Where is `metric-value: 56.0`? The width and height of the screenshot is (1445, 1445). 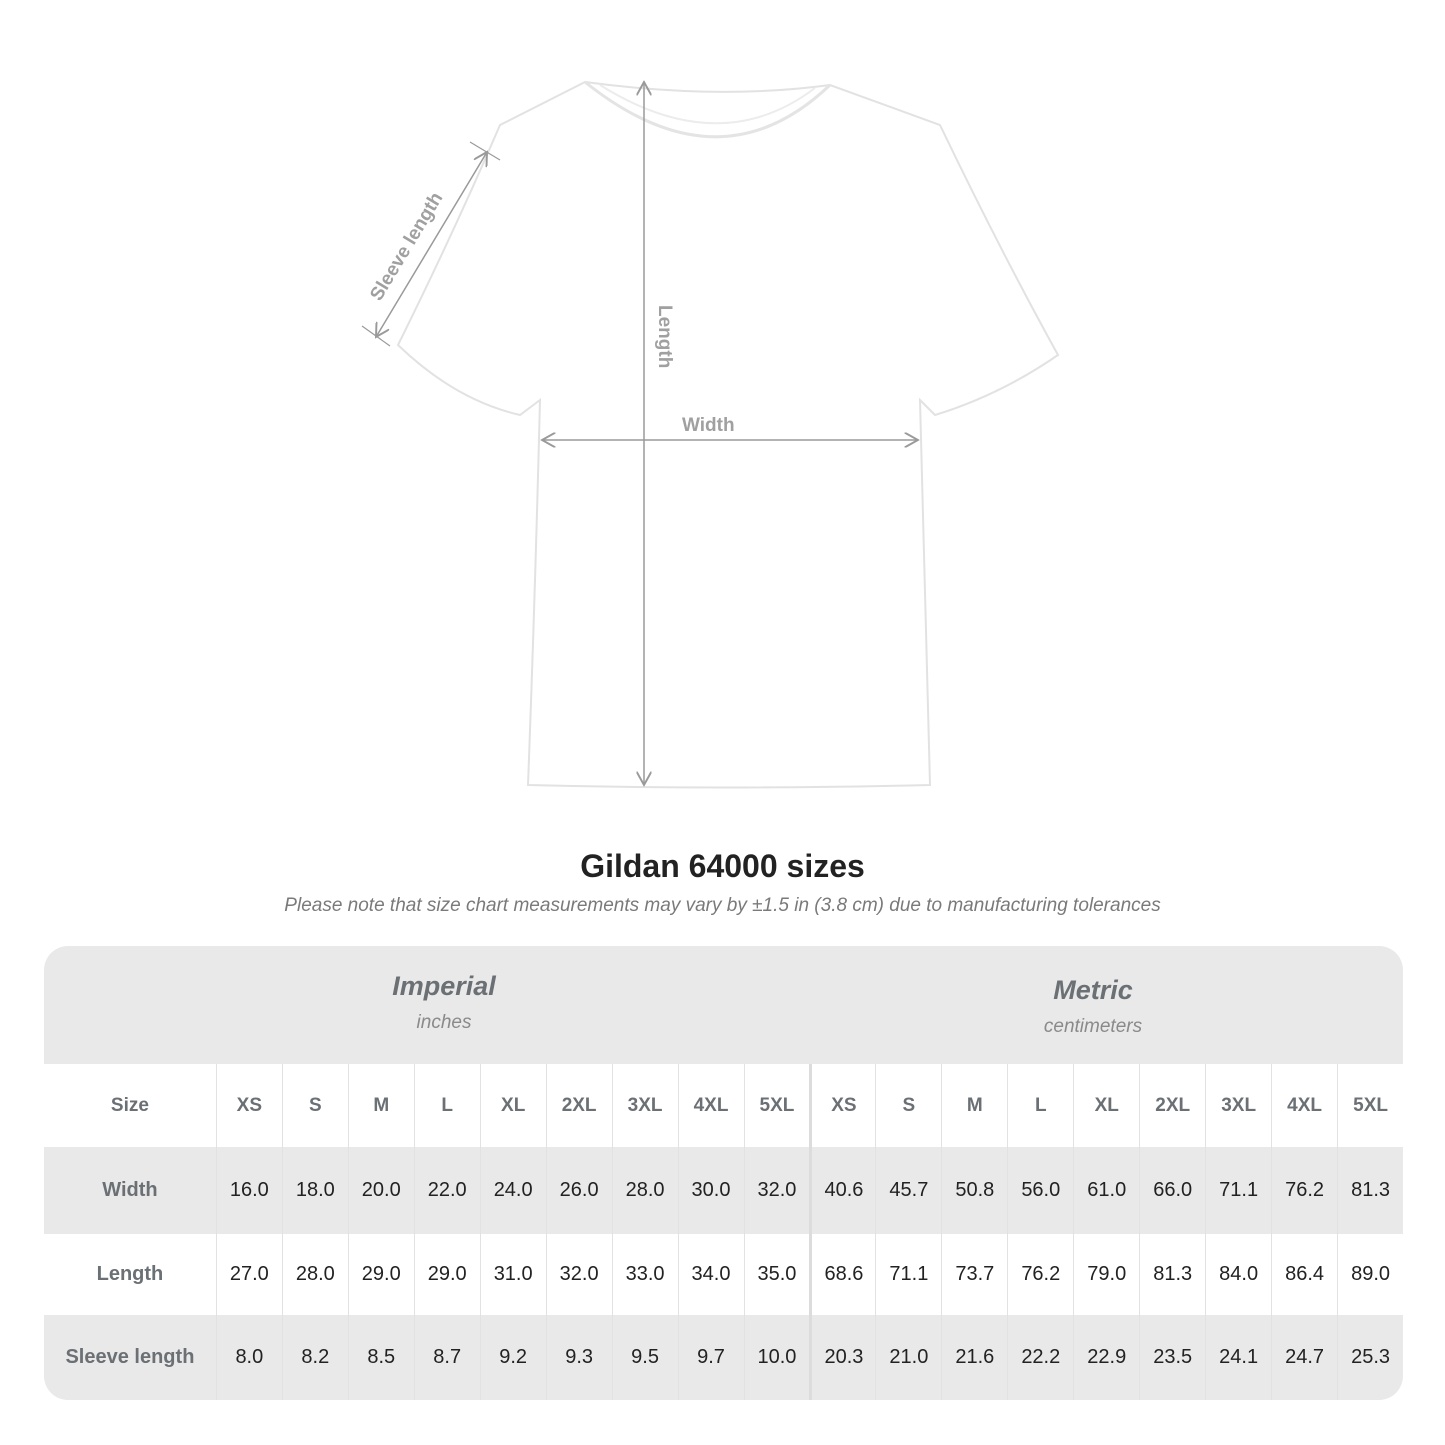 metric-value: 56.0 is located at coordinates (1040, 1190).